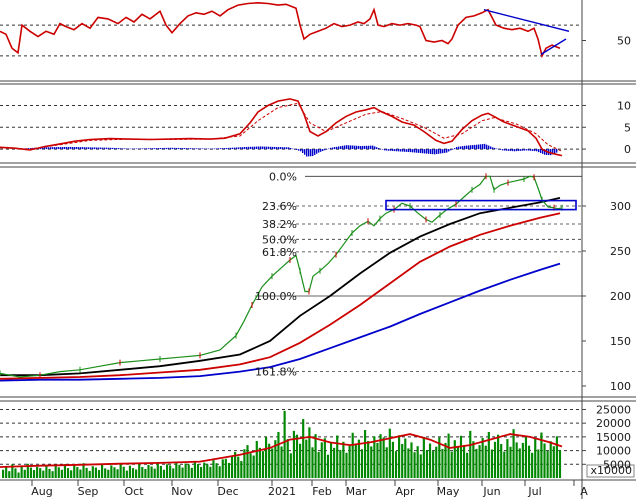  What do you see at coordinates (481, 205) in the screenshot?
I see `consolidation-box` at bounding box center [481, 205].